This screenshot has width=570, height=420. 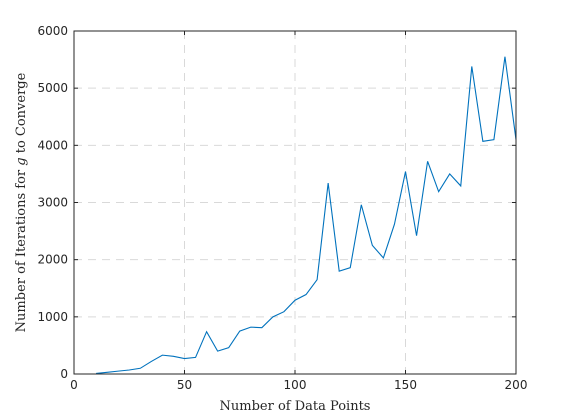 What do you see at coordinates (52, 317) in the screenshot?
I see `y-tick-label: 1000` at bounding box center [52, 317].